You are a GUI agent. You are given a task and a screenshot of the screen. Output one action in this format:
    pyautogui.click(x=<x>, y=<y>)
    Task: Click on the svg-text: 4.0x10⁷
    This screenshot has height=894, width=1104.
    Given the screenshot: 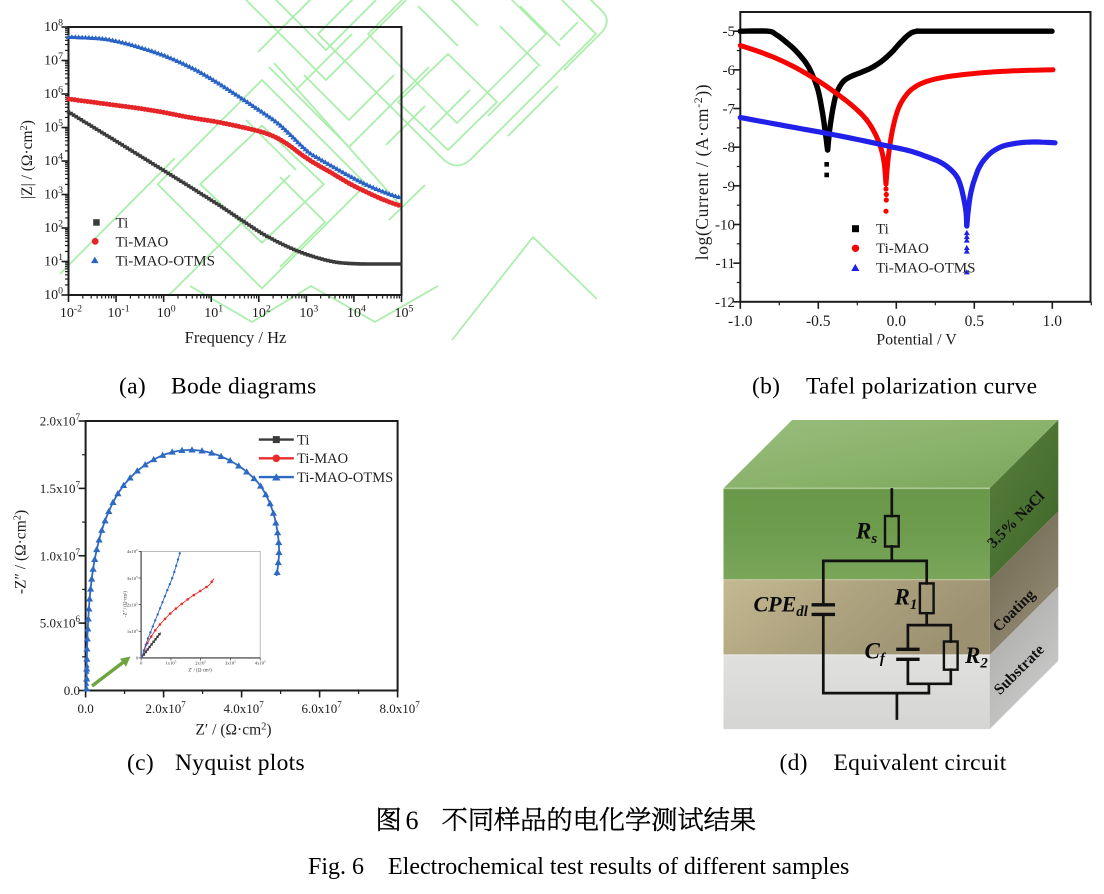 What is the action you would take?
    pyautogui.click(x=243, y=708)
    